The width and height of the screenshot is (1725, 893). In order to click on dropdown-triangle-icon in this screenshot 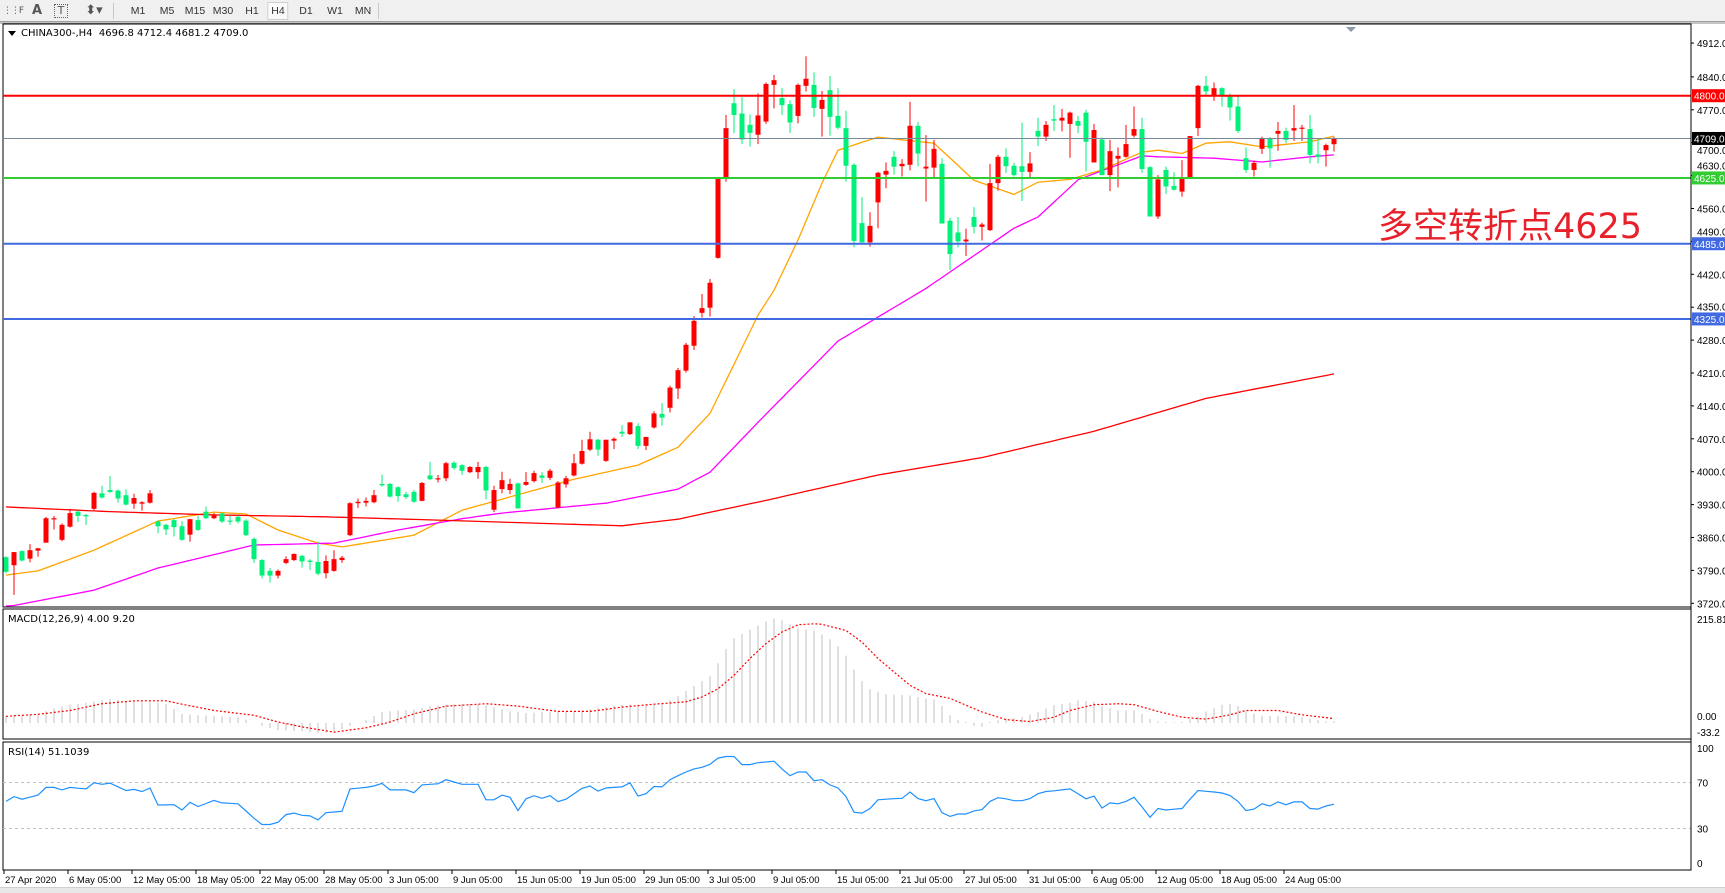, I will do `click(12, 33)`.